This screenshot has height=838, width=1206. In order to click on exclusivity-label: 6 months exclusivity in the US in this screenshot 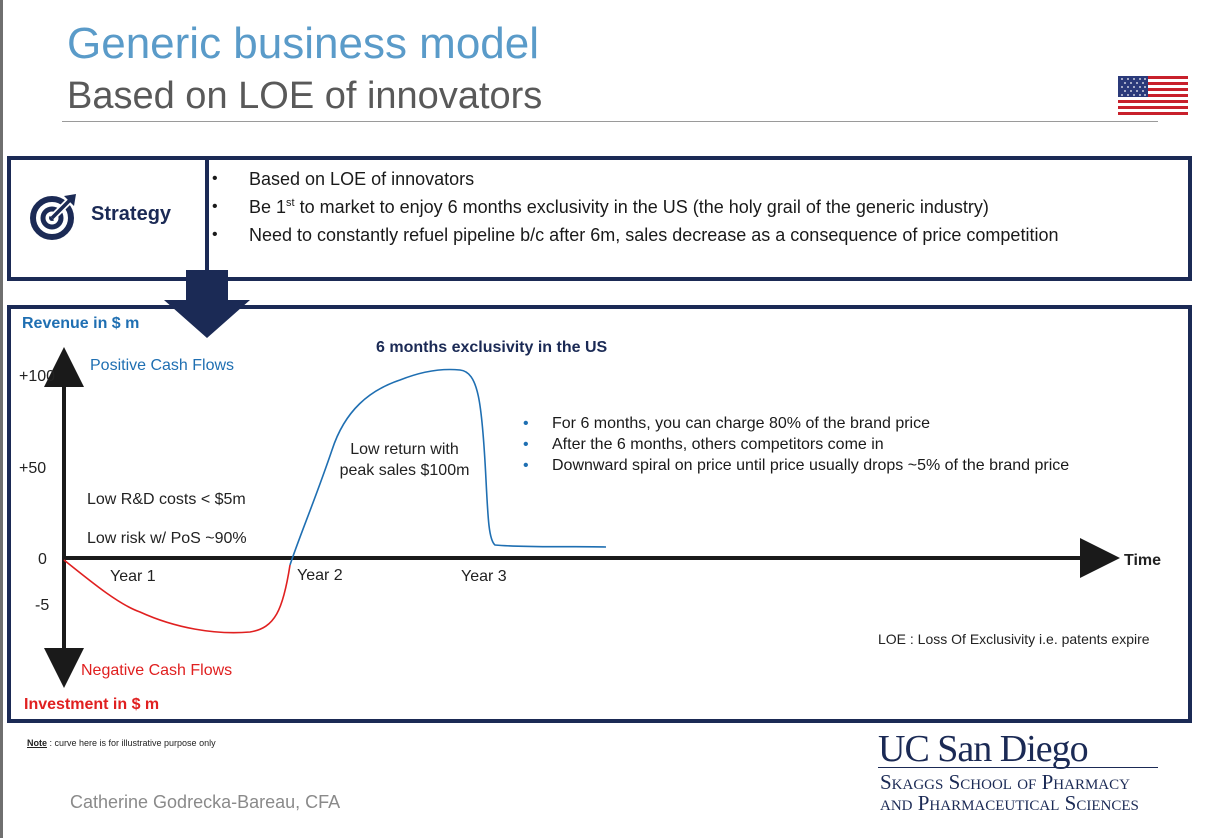, I will do `click(492, 347)`.